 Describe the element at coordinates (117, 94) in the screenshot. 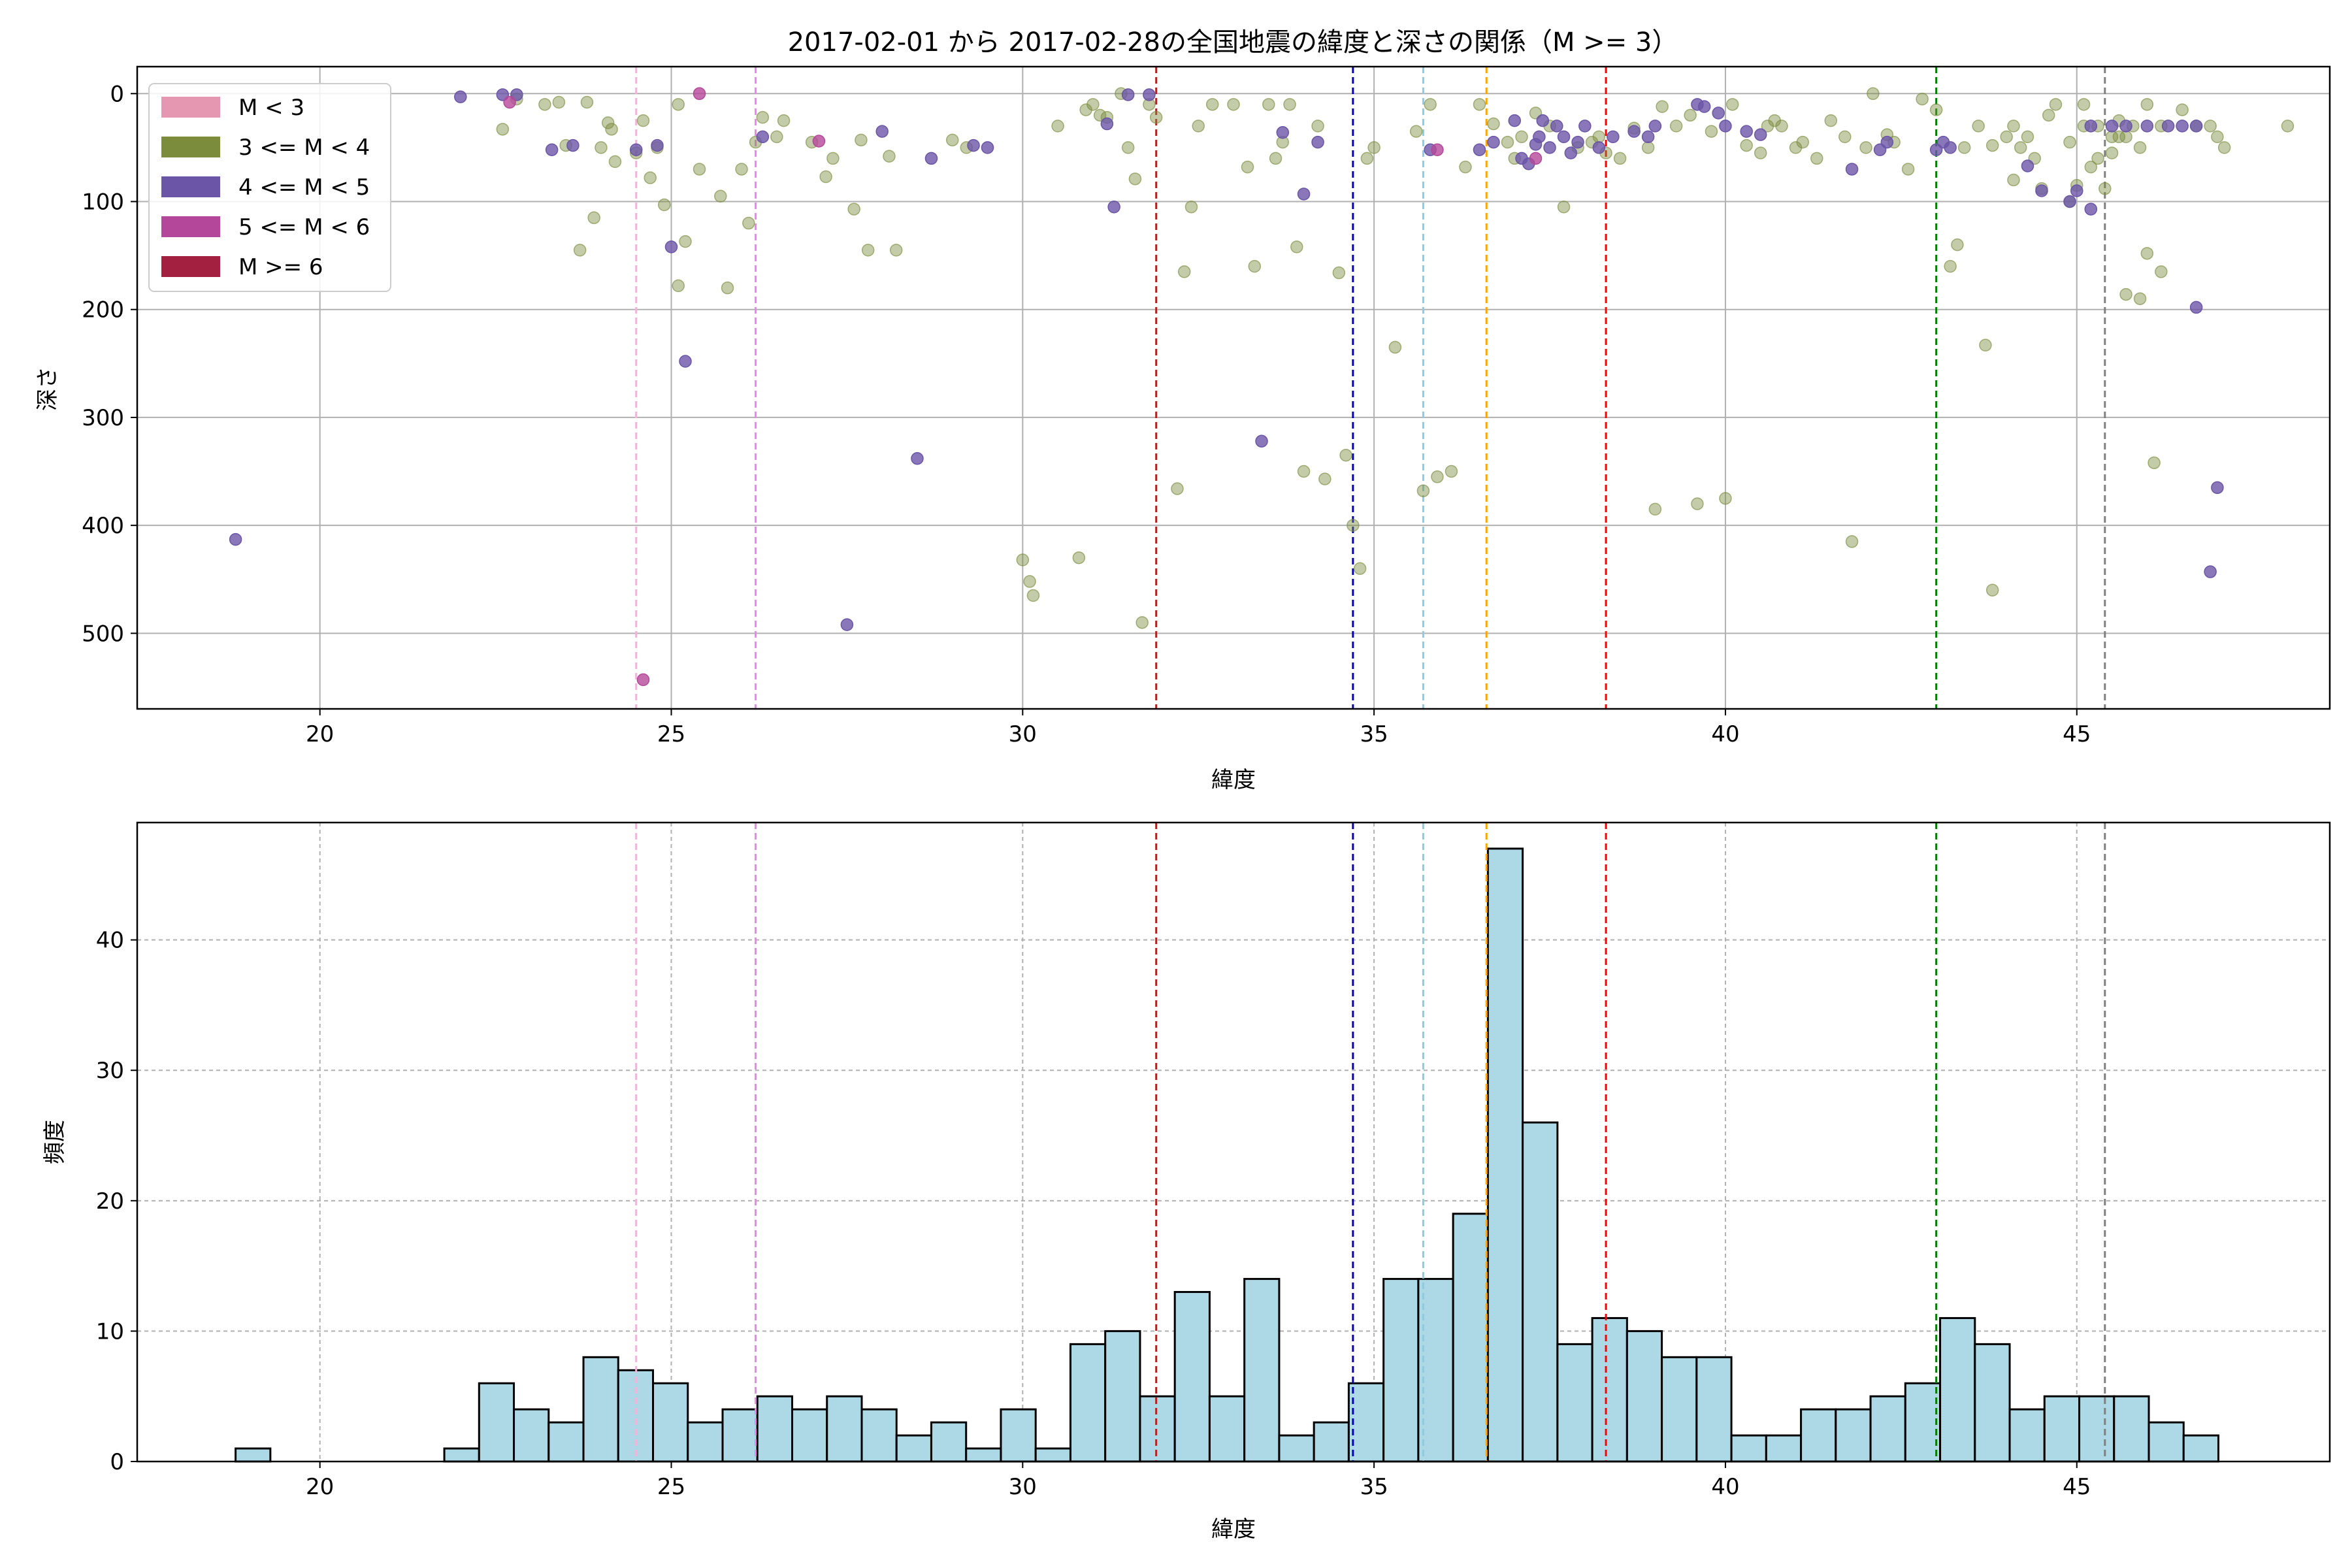

I see `scatter-y-tick-label: 0` at that location.